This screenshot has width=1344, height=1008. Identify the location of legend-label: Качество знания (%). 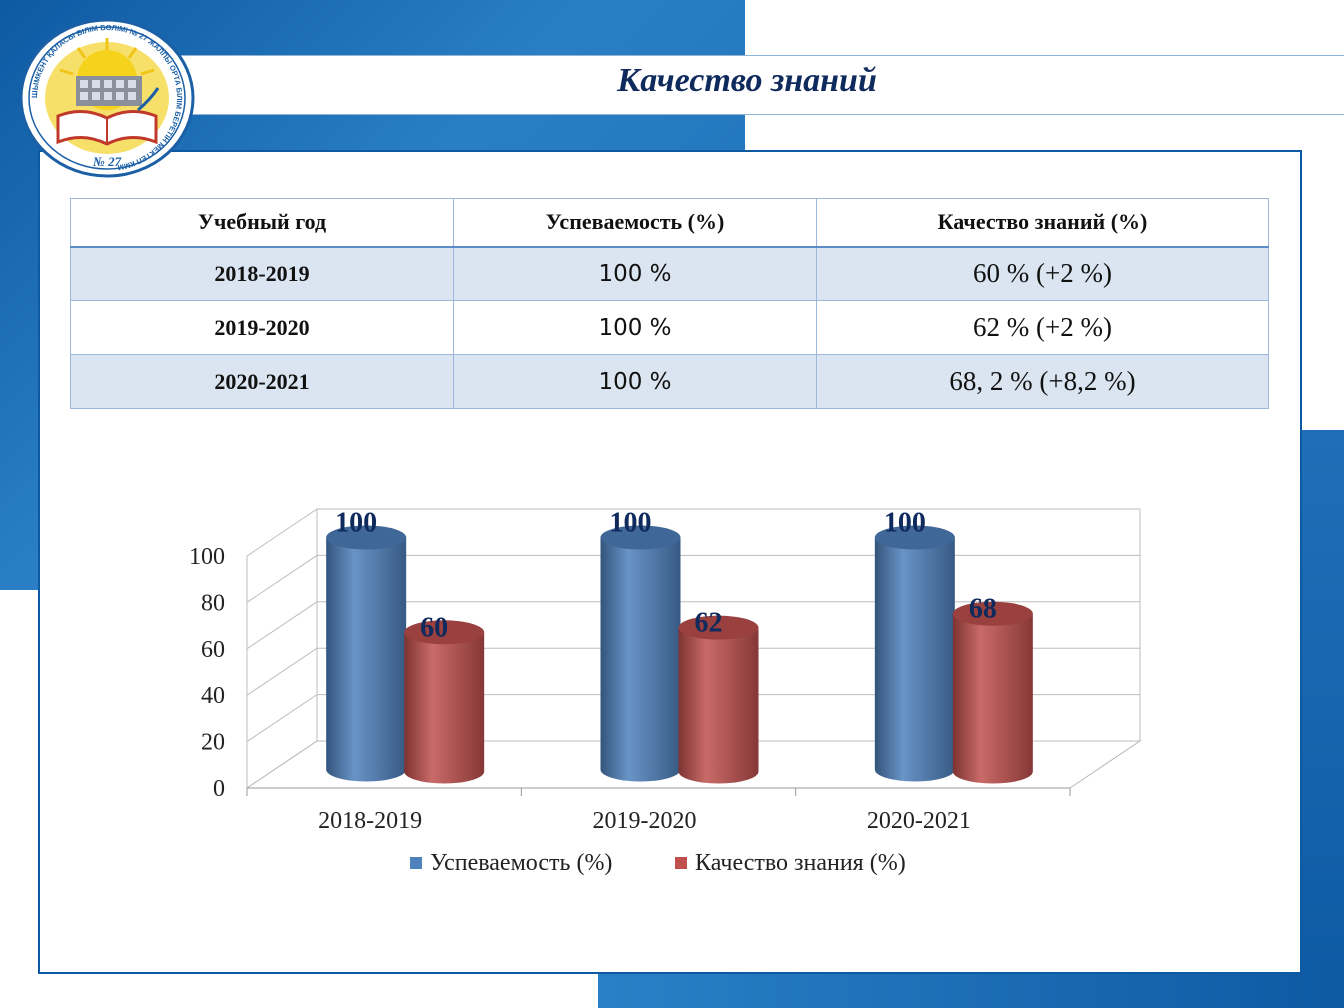
(800, 863).